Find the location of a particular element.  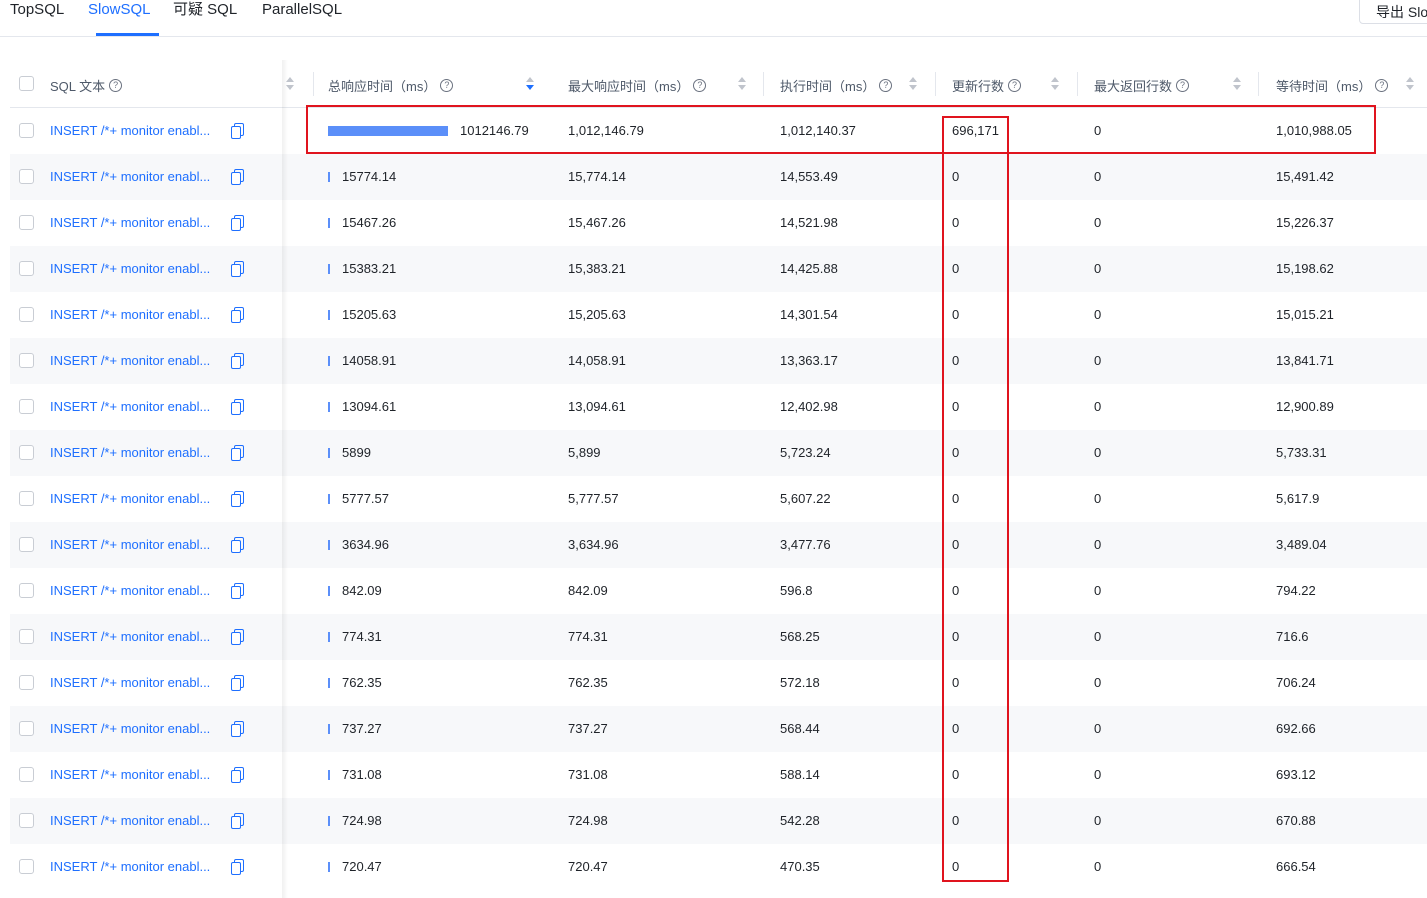

exec-time-value: 3,477.76 is located at coordinates (805, 544).